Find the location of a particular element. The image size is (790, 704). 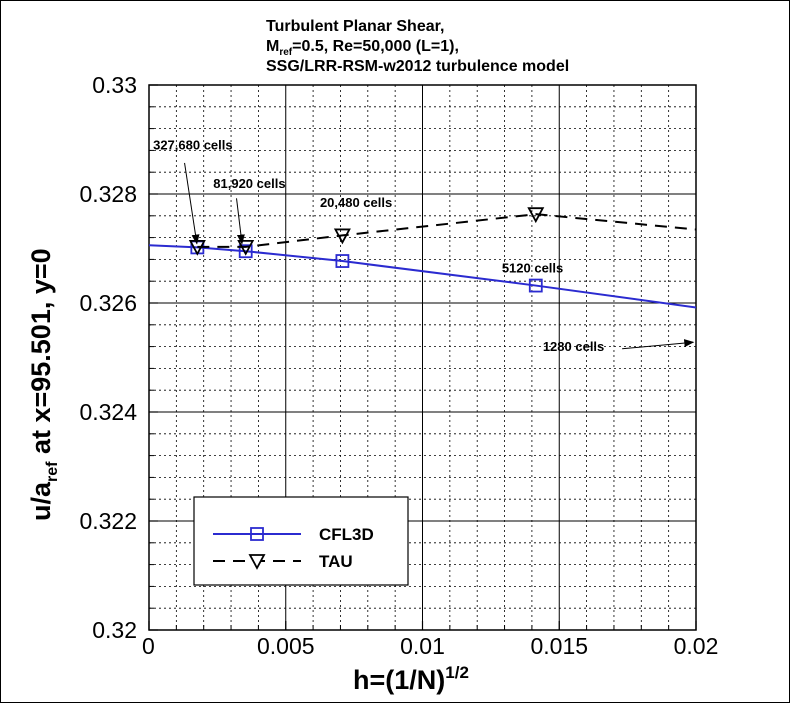

legend-tau-label: TAU is located at coordinates (336, 561).